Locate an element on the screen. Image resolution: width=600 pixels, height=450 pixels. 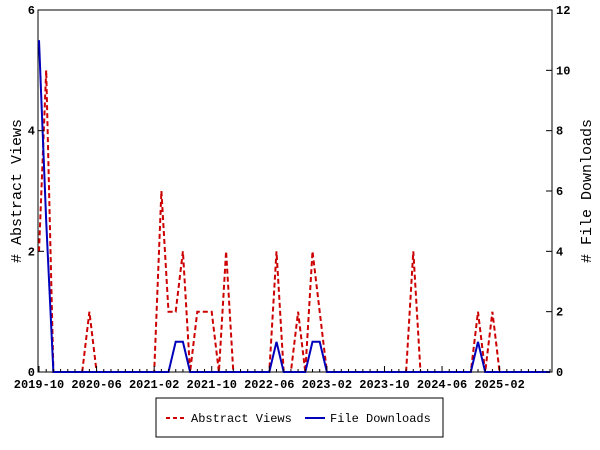
x-tick-label: 2023-02 is located at coordinates (327, 385).